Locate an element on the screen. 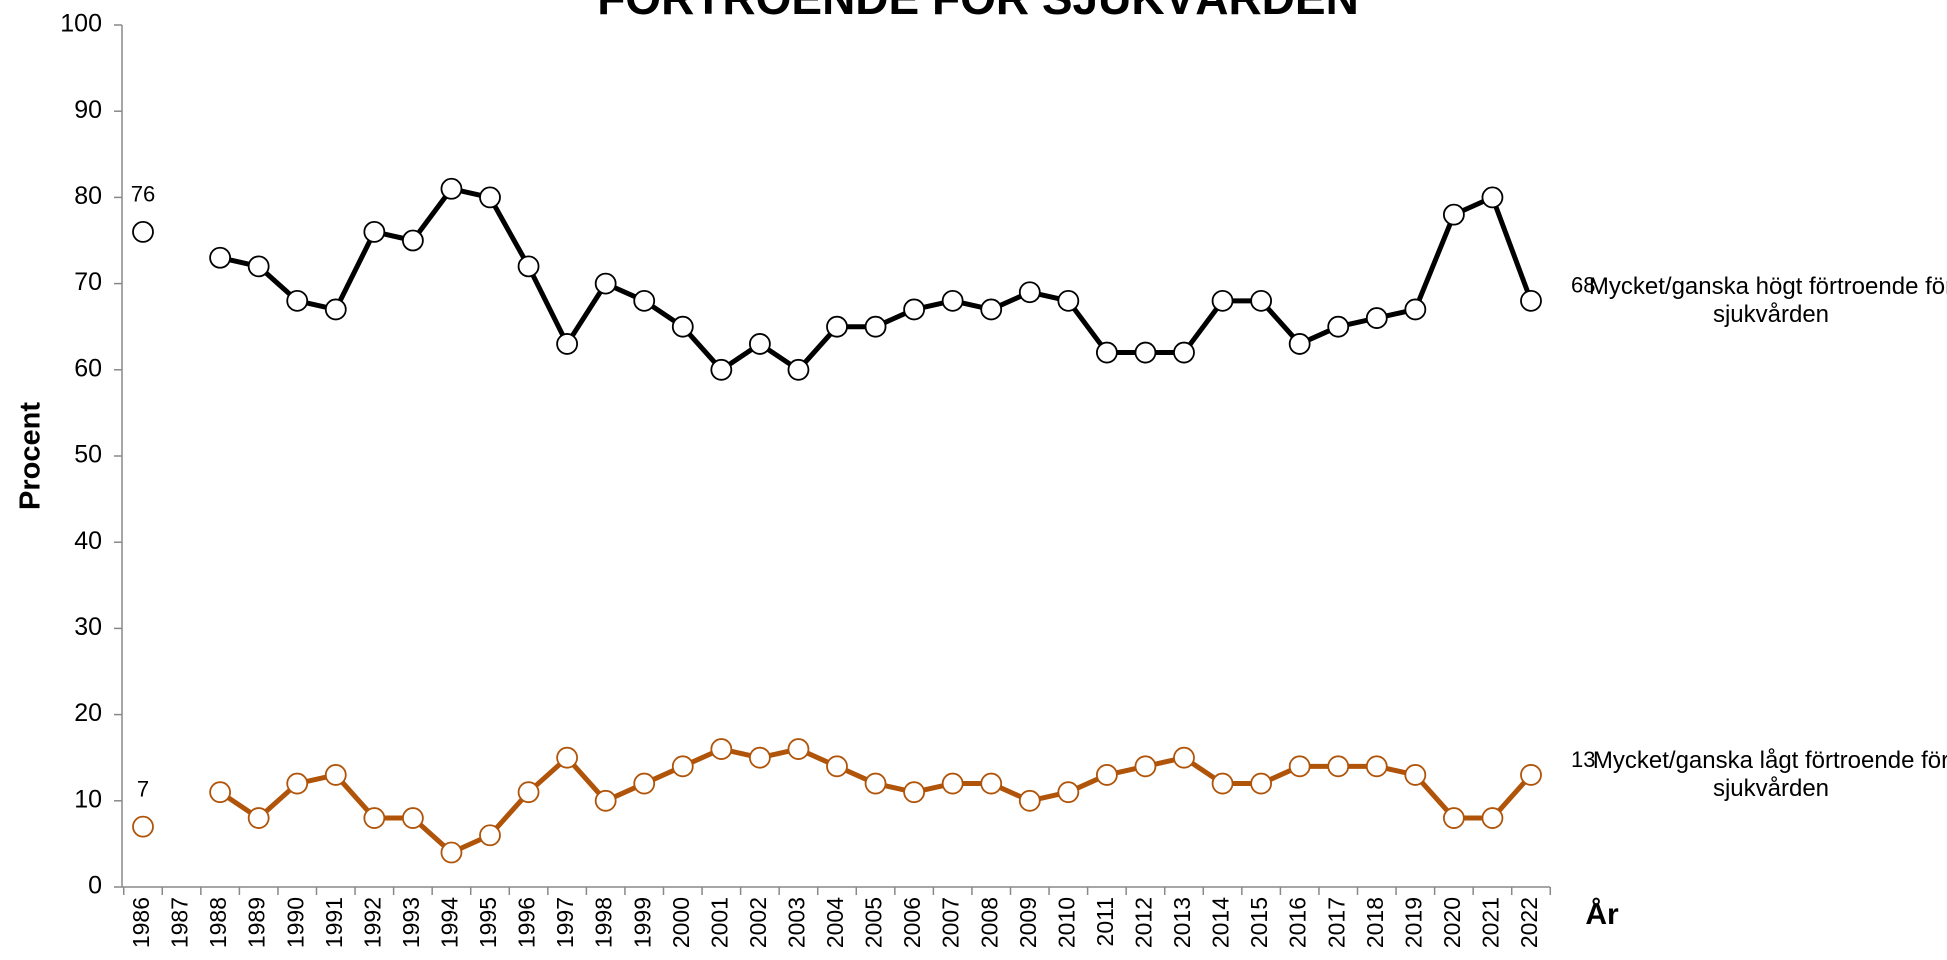 The width and height of the screenshot is (1947, 960). x-tick-label: 2020 is located at coordinates (1452, 922).